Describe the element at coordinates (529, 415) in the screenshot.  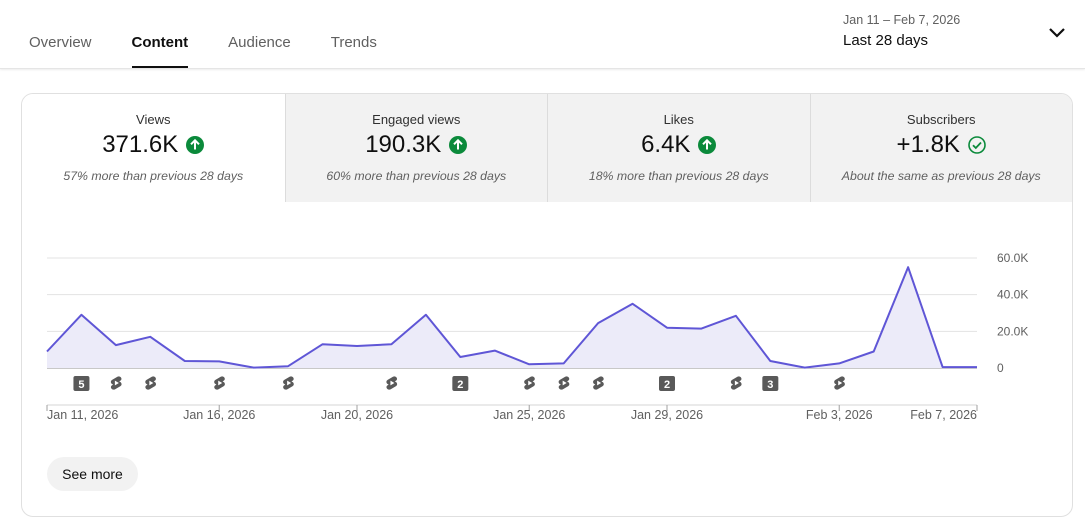
I see `x-tick-label: Jan 25, 2026` at that location.